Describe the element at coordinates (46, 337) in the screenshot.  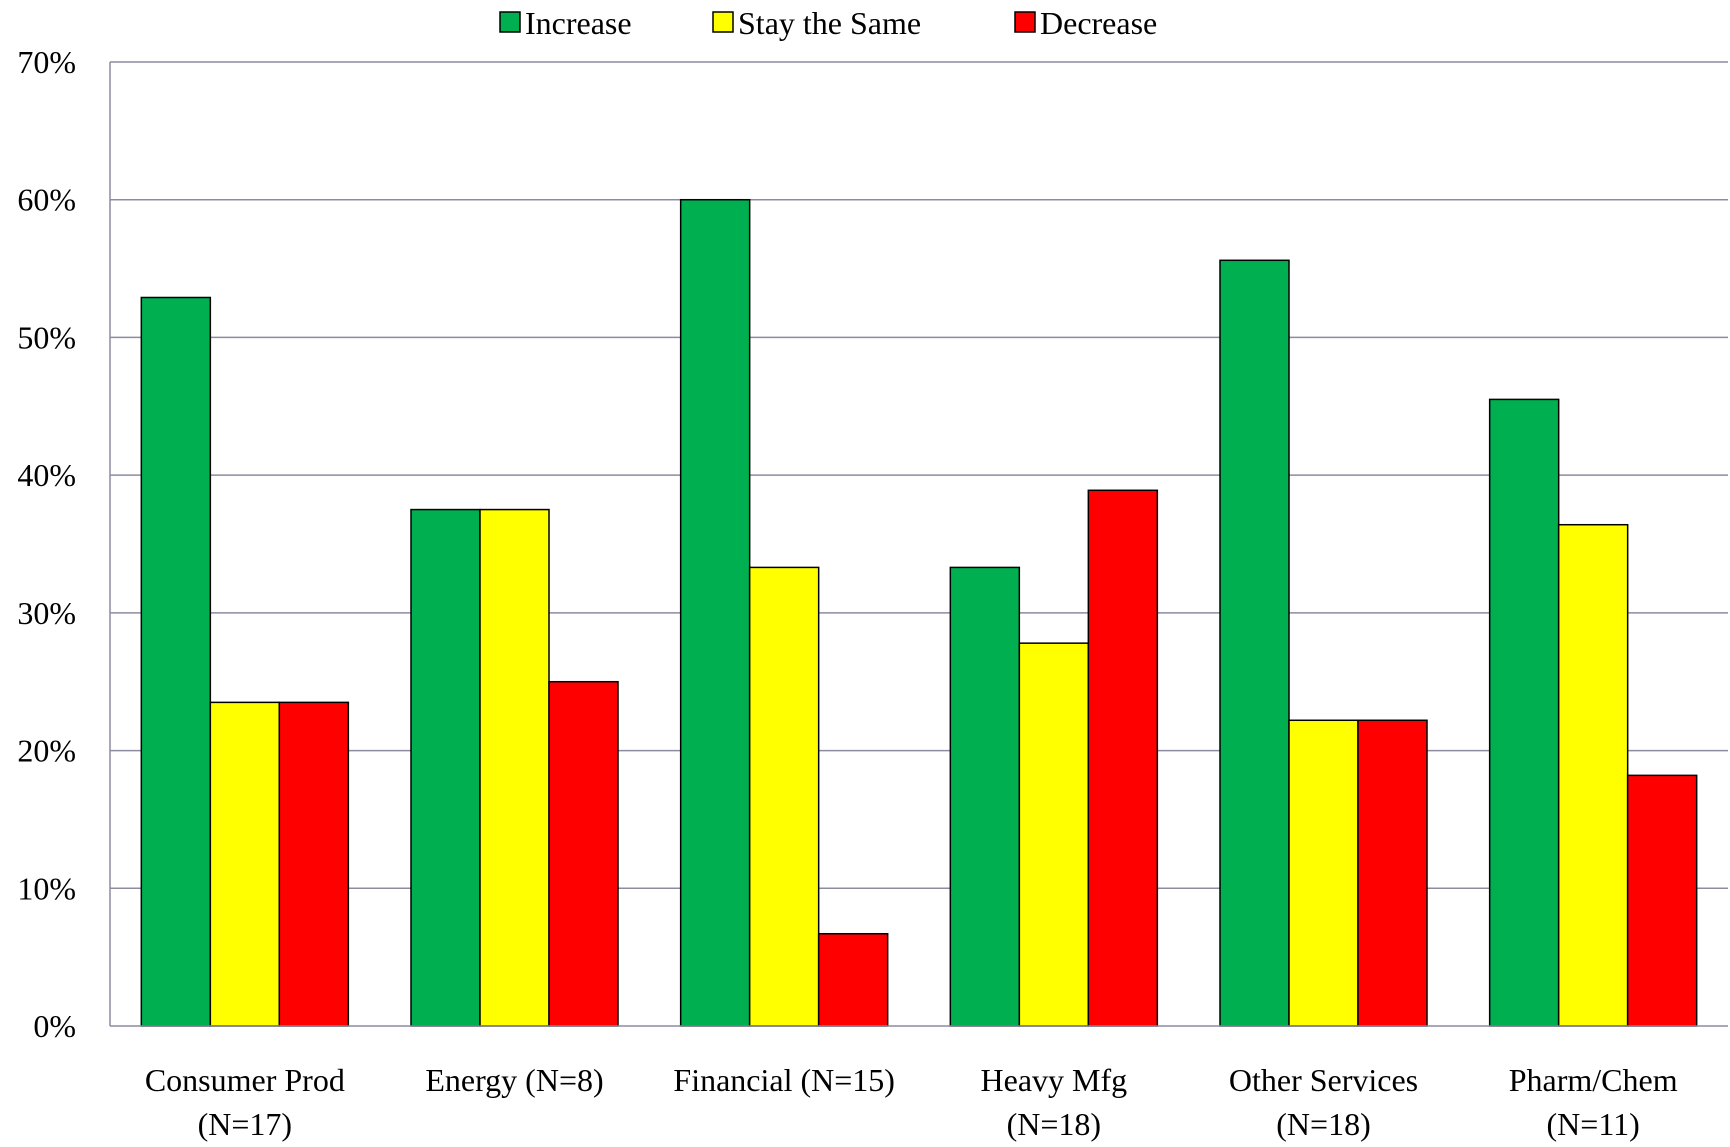
I see `y-tick-label: 50%` at that location.